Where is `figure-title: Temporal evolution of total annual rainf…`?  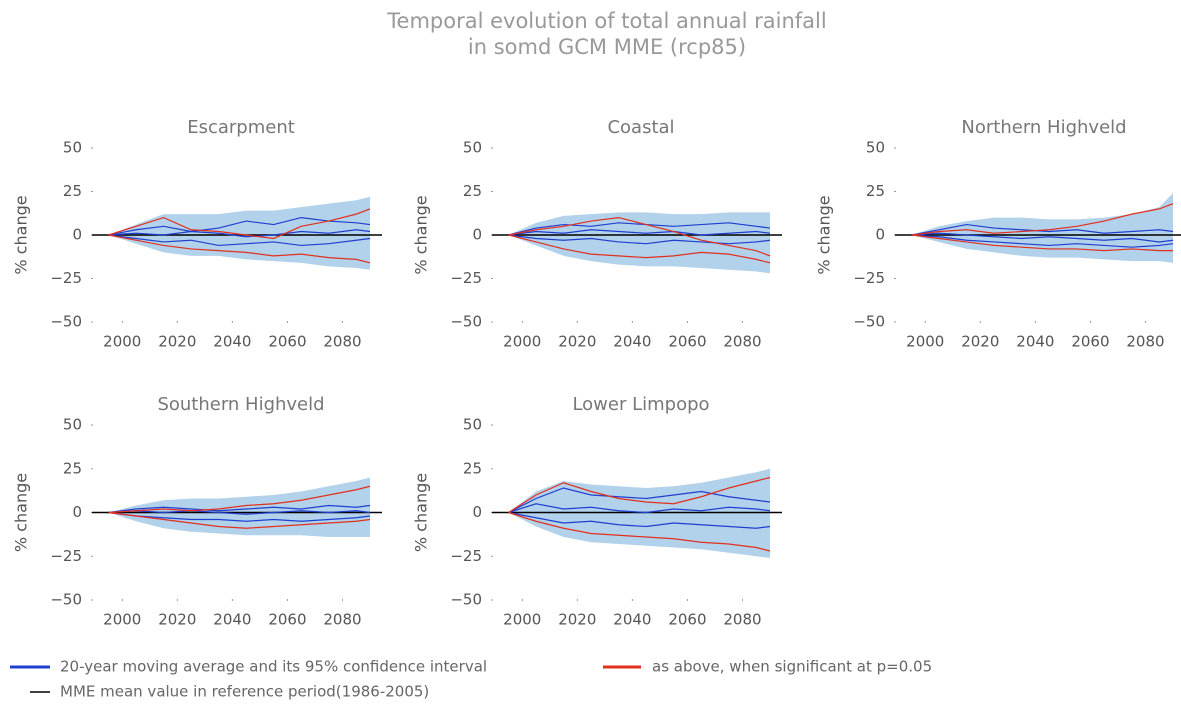
figure-title: Temporal evolution of total annual rainf… is located at coordinates (606, 21).